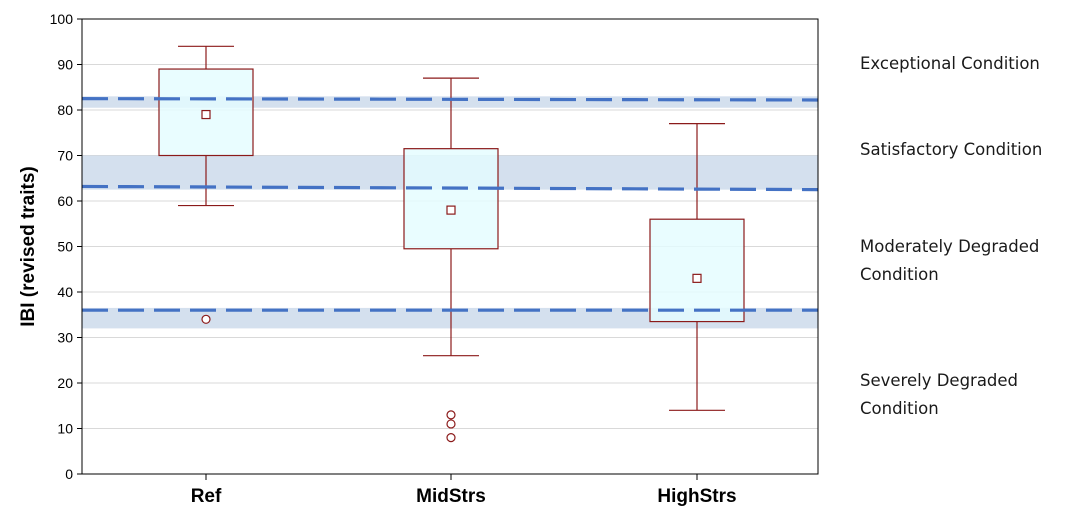  I want to click on x-category-label: Ref, so click(206, 496).